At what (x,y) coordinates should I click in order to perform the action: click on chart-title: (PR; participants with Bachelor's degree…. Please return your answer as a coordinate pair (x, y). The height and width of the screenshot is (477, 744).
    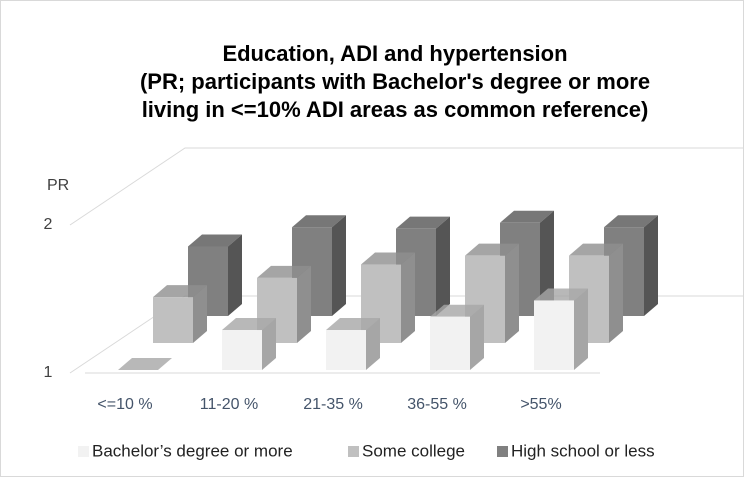
    Looking at the image, I should click on (395, 81).